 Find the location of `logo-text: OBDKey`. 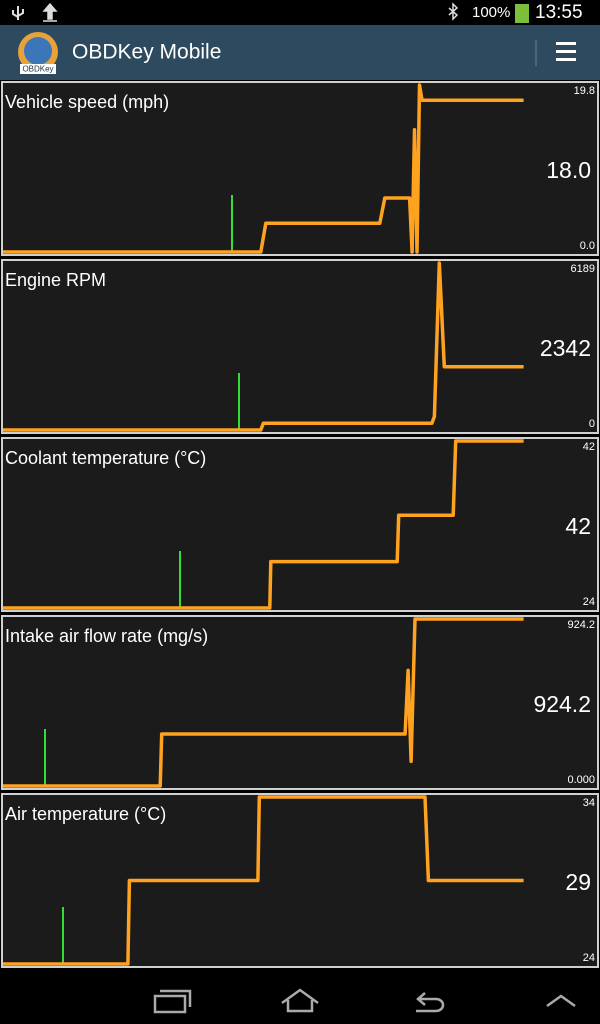

logo-text: OBDKey is located at coordinates (37, 69).